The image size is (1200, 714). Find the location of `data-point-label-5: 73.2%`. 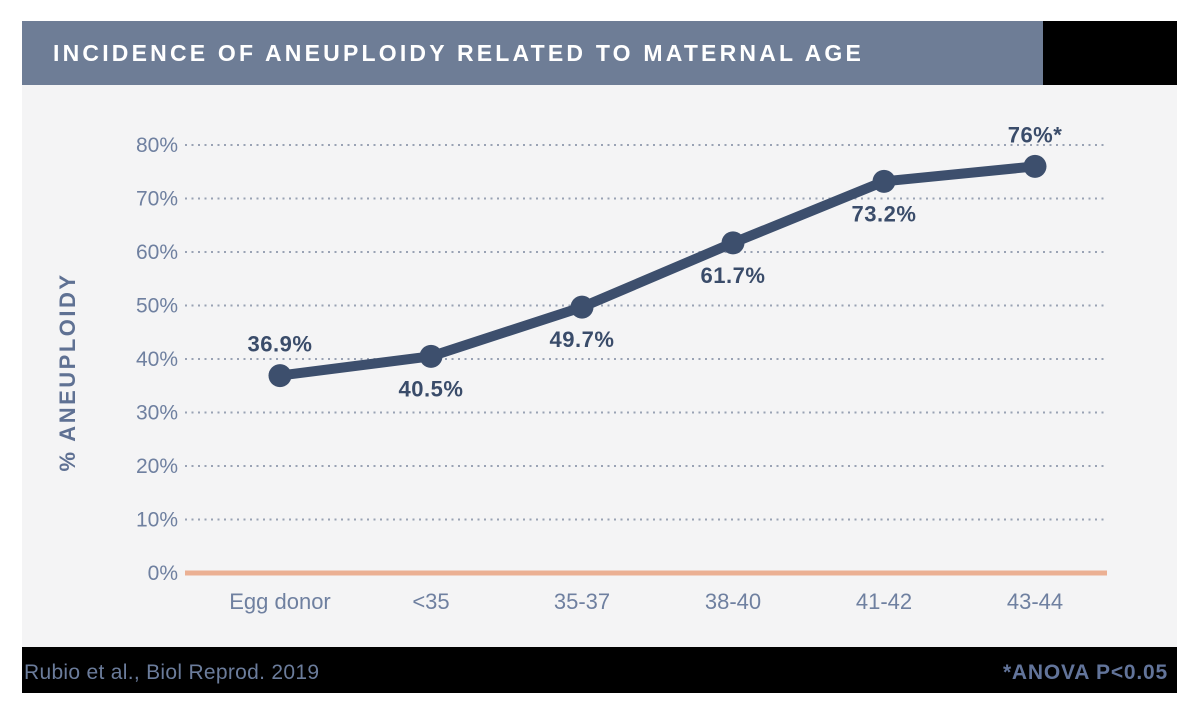

data-point-label-5: 73.2% is located at coordinates (884, 213).